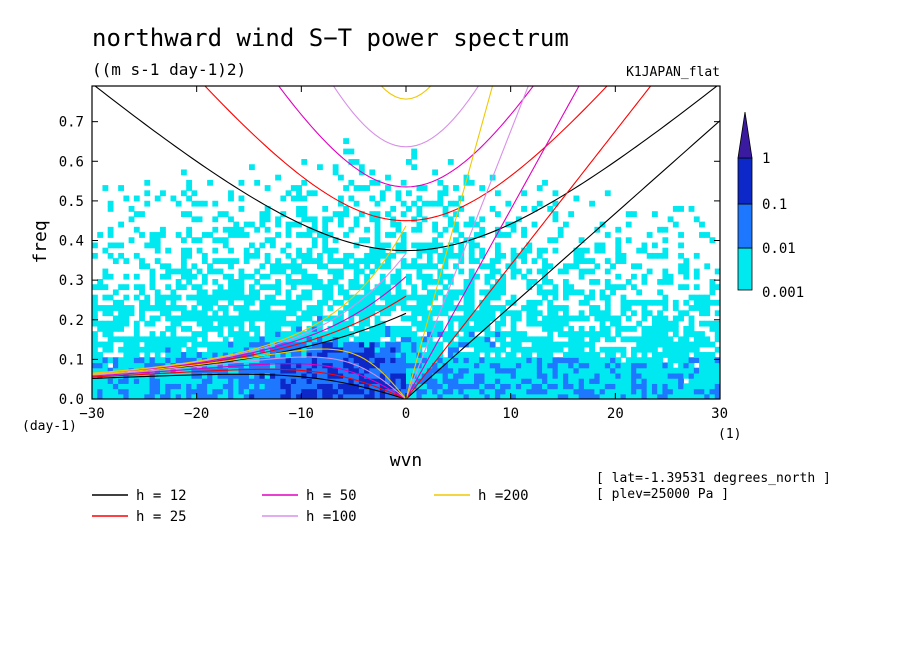 Image resolution: width=904 pixels, height=658 pixels. I want to click on inertia-gravity-curve, so click(406, 117).